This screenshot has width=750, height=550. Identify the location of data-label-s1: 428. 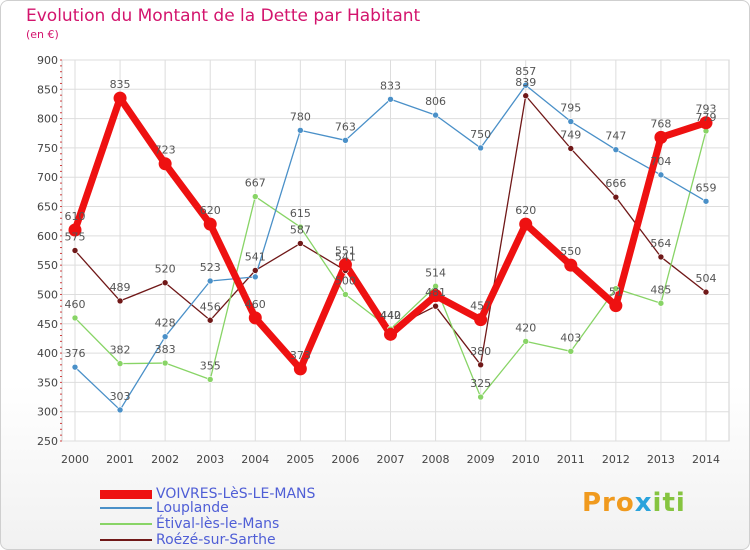
(165, 323).